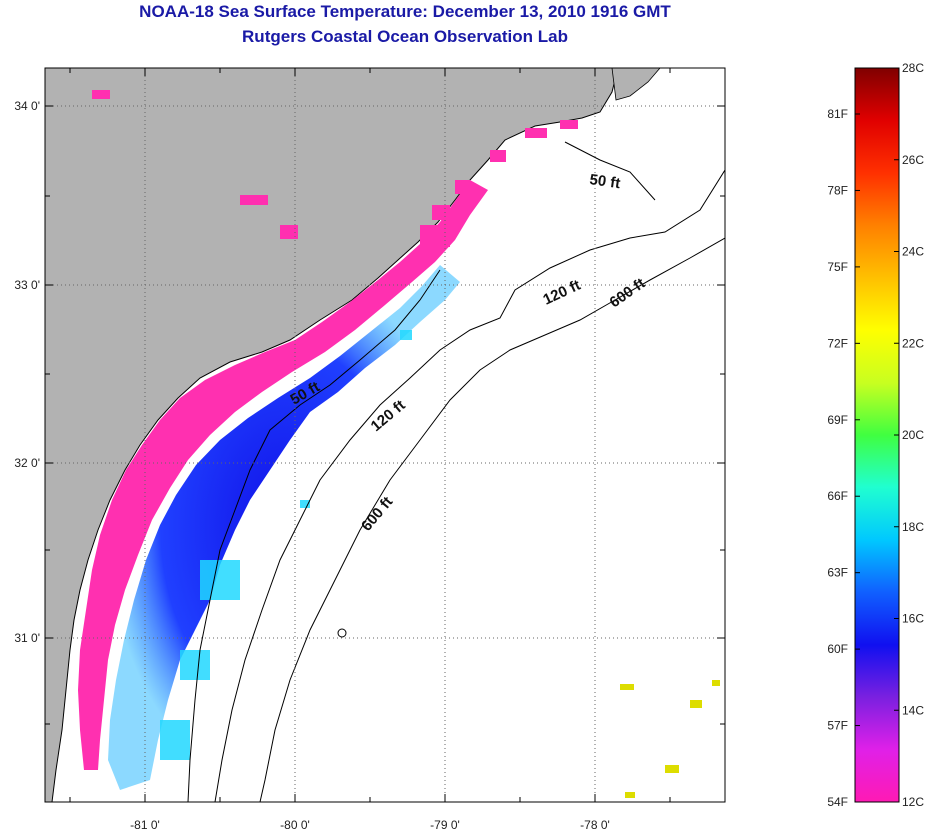 The height and width of the screenshot is (832, 936). I want to click on colorbar-fahrenheit-label: 81F, so click(837, 114).